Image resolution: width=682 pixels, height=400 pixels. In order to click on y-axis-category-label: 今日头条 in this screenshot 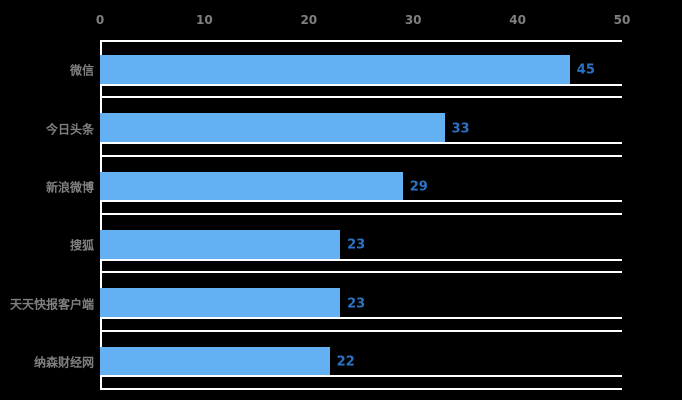, I will do `click(69, 129)`.